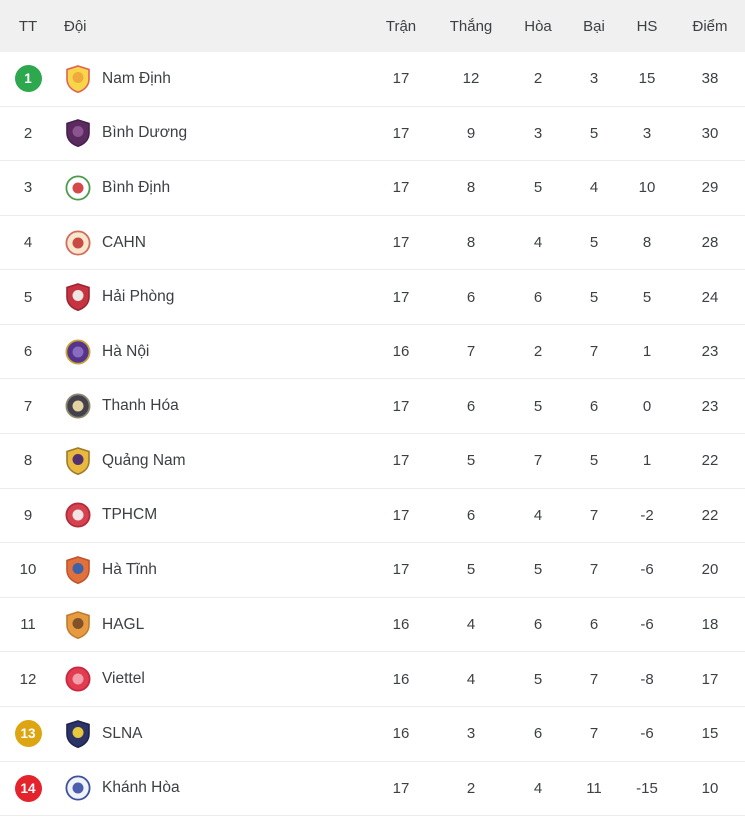 This screenshot has width=745, height=819. What do you see at coordinates (471, 79) in the screenshot?
I see `won-cell: 12` at bounding box center [471, 79].